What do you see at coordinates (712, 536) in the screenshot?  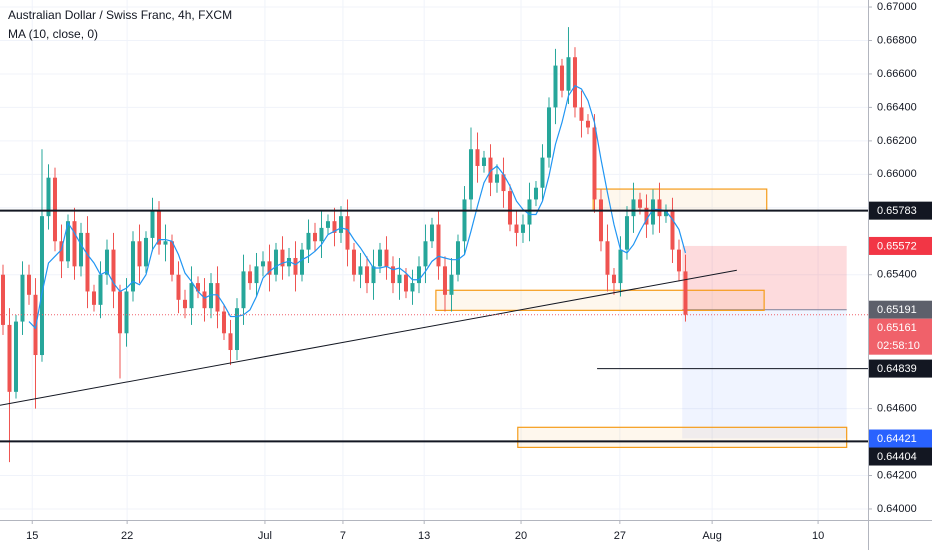 I see `x-tick-label: Aug` at bounding box center [712, 536].